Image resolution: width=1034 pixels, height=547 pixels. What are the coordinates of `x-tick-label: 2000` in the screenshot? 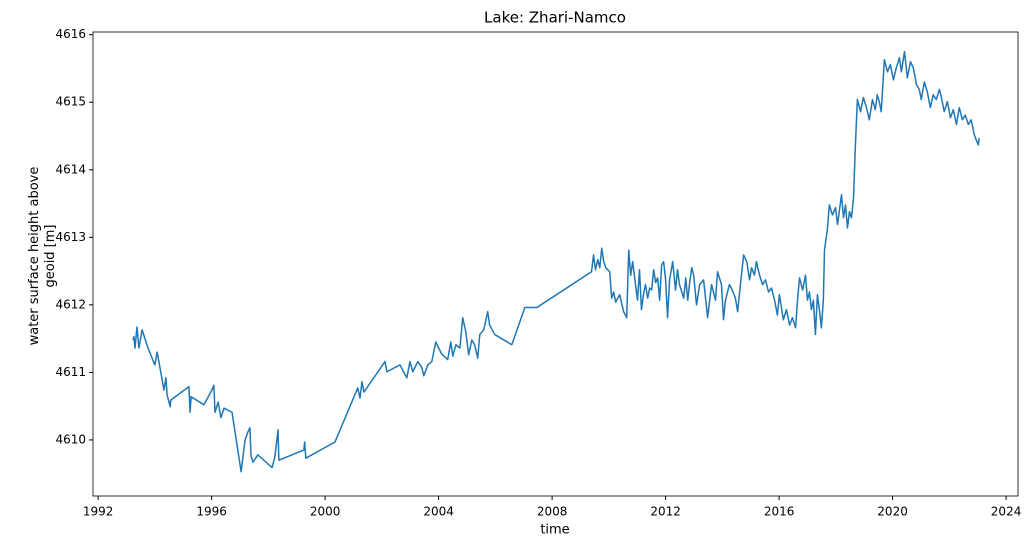 It's located at (325, 512).